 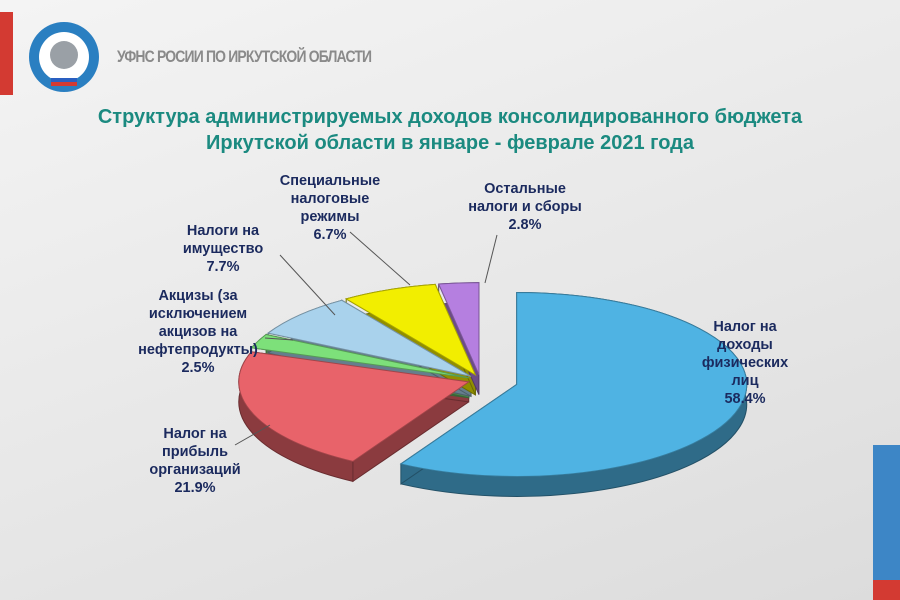 I want to click on label-name: Налог на прибыль организаций, so click(x=195, y=452).